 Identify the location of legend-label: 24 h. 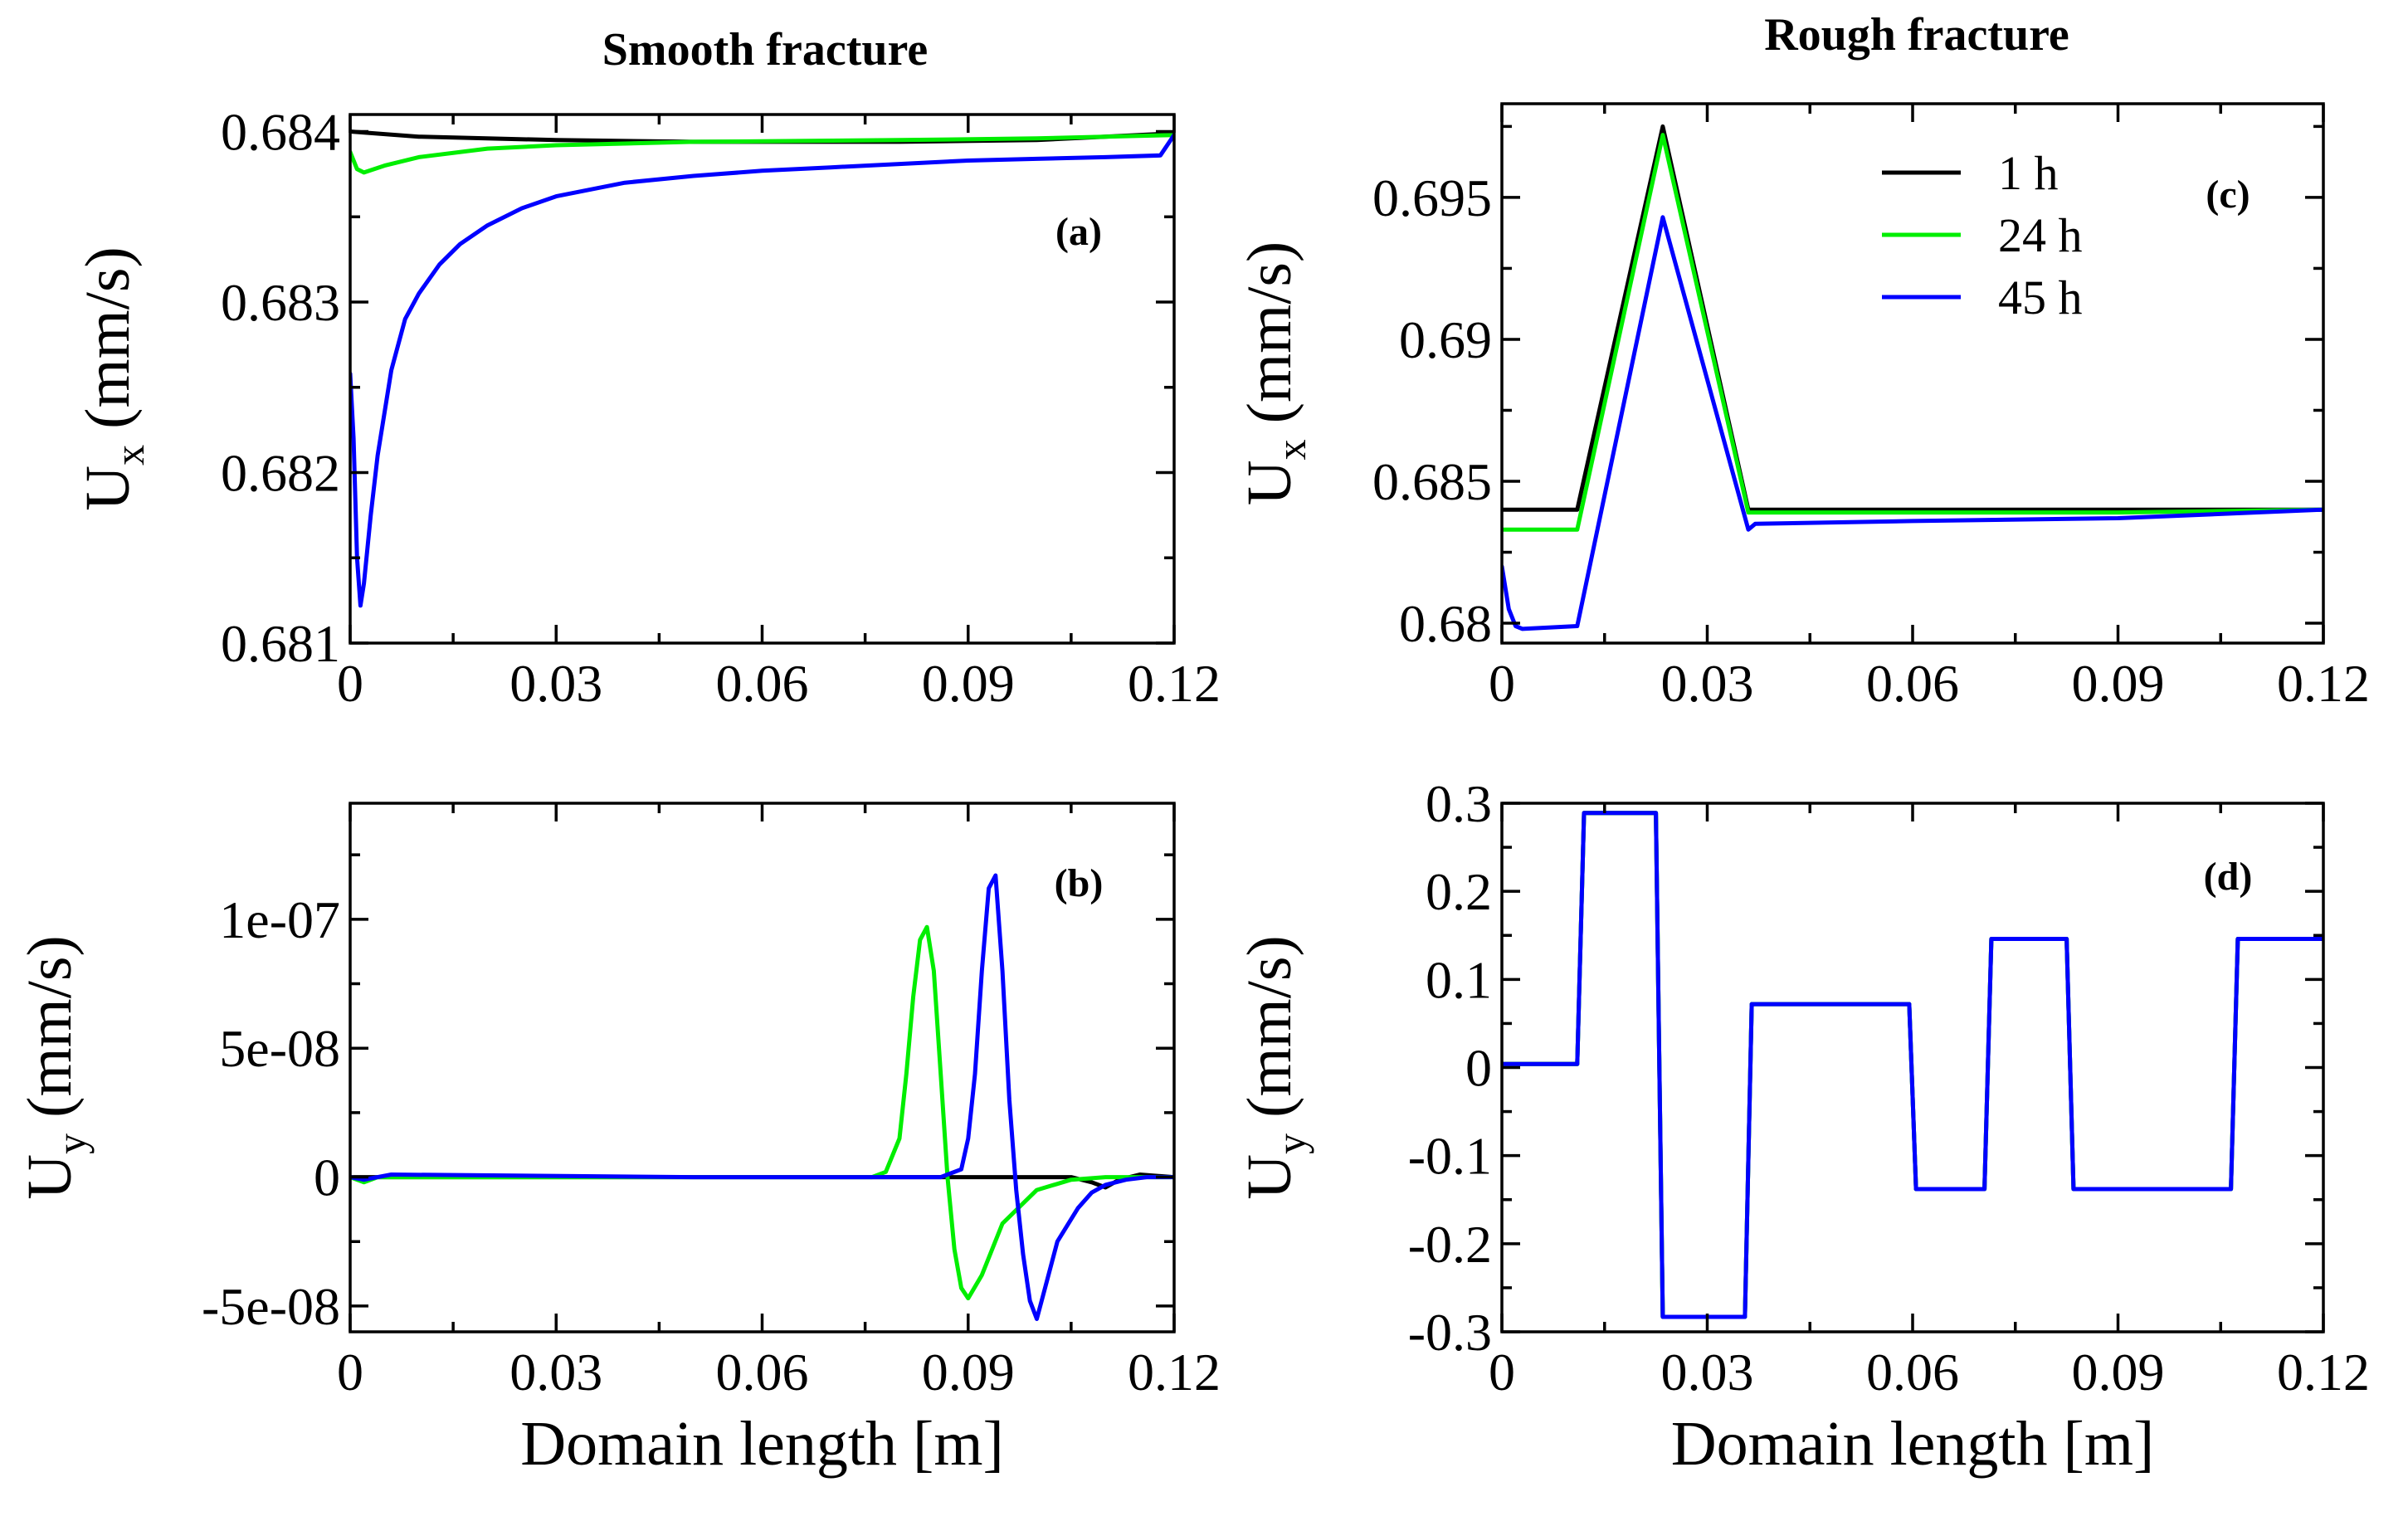
(2040, 235).